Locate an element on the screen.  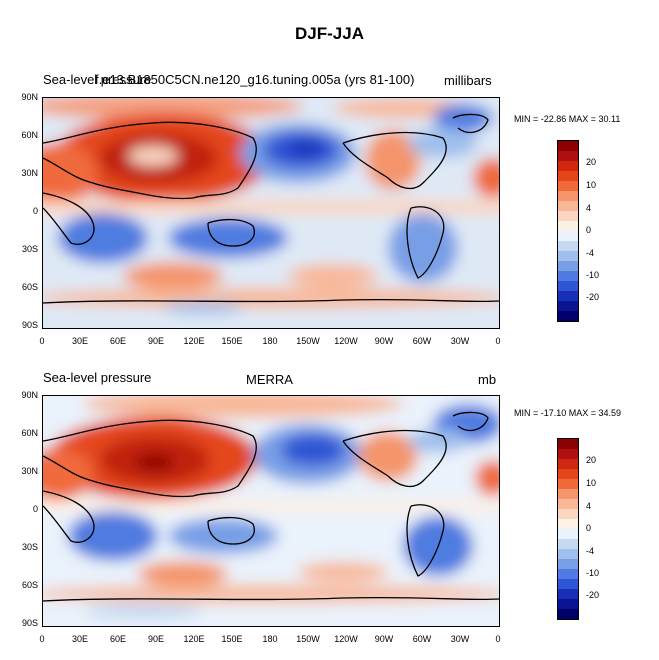
panel-units: millibars is located at coordinates (468, 80).